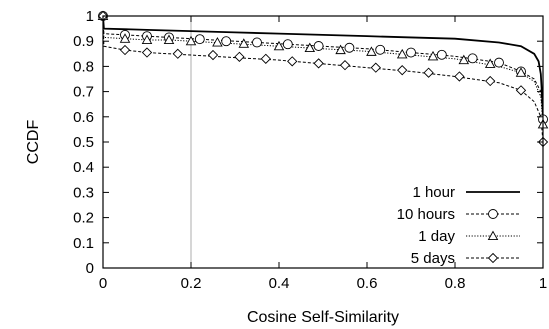 This screenshot has width=549, height=329. What do you see at coordinates (83, 117) in the screenshot?
I see `y-tick-label-7: 0.6` at bounding box center [83, 117].